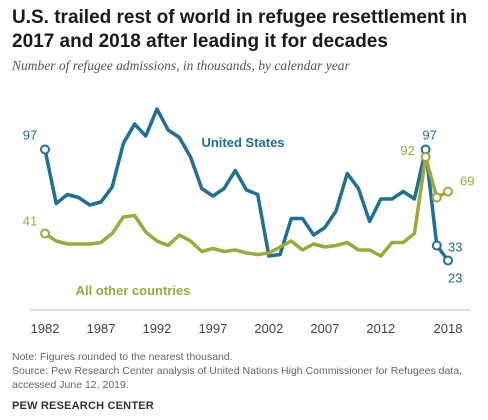 The width and height of the screenshot is (488, 420). What do you see at coordinates (30, 135) in the screenshot?
I see `label-us-1982: 97` at bounding box center [30, 135].